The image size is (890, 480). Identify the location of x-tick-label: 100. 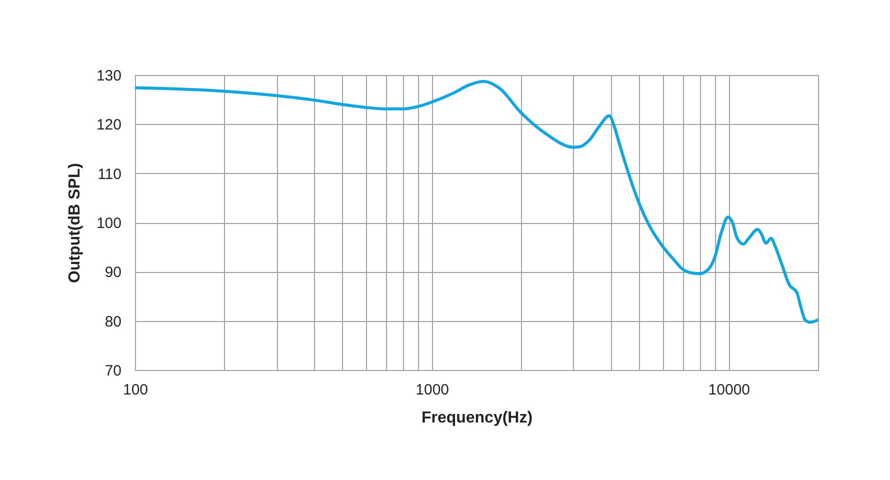
(135, 390).